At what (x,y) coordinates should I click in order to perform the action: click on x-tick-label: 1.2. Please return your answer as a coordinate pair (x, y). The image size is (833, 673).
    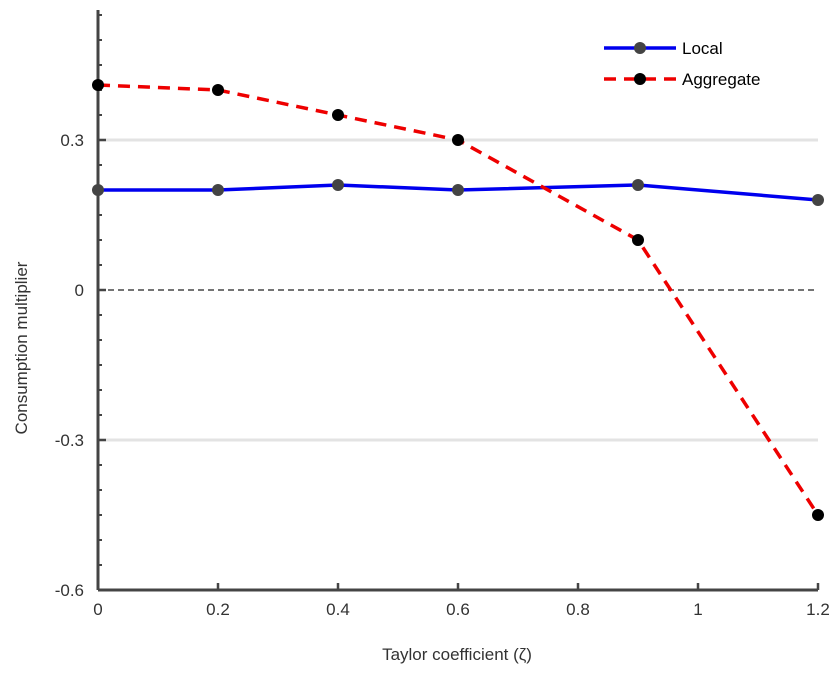
    Looking at the image, I should click on (818, 609).